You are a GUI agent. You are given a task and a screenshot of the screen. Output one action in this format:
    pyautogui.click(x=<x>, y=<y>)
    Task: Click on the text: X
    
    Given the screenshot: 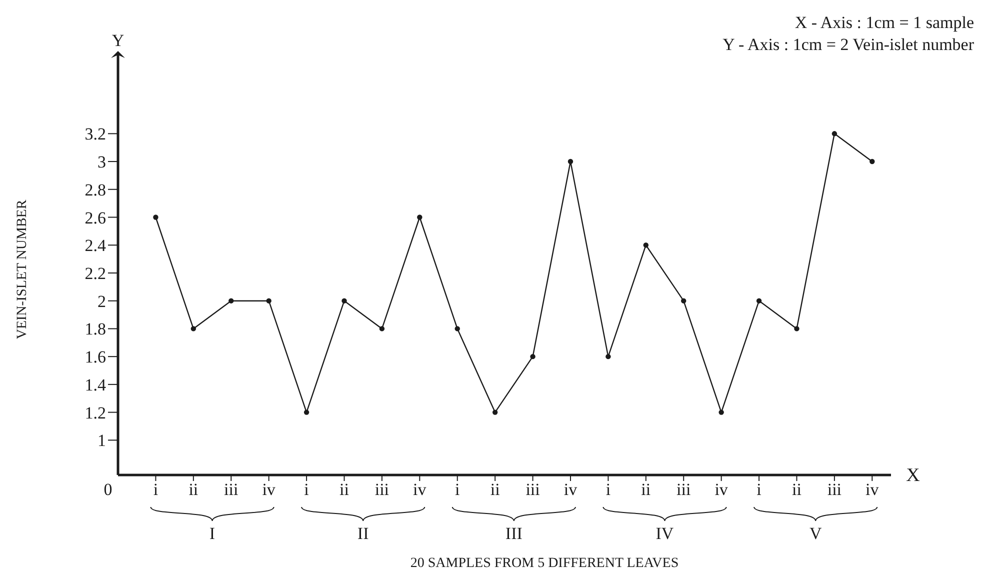 What is the action you would take?
    pyautogui.click(x=913, y=475)
    